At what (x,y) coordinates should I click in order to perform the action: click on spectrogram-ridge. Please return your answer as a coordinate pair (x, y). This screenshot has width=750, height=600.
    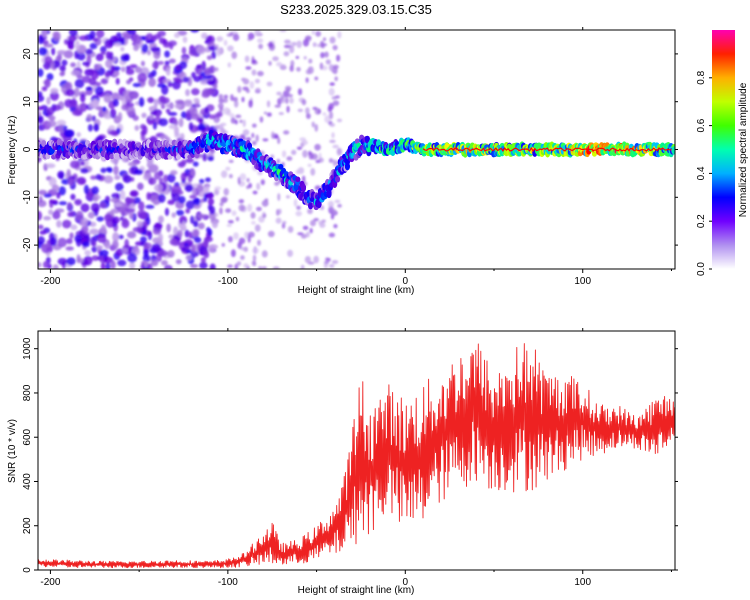
    Looking at the image, I should click on (356, 170).